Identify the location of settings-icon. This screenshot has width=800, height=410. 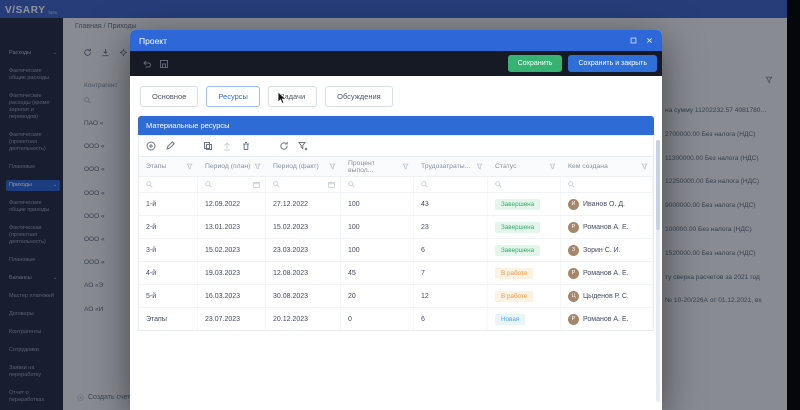
(123, 52).